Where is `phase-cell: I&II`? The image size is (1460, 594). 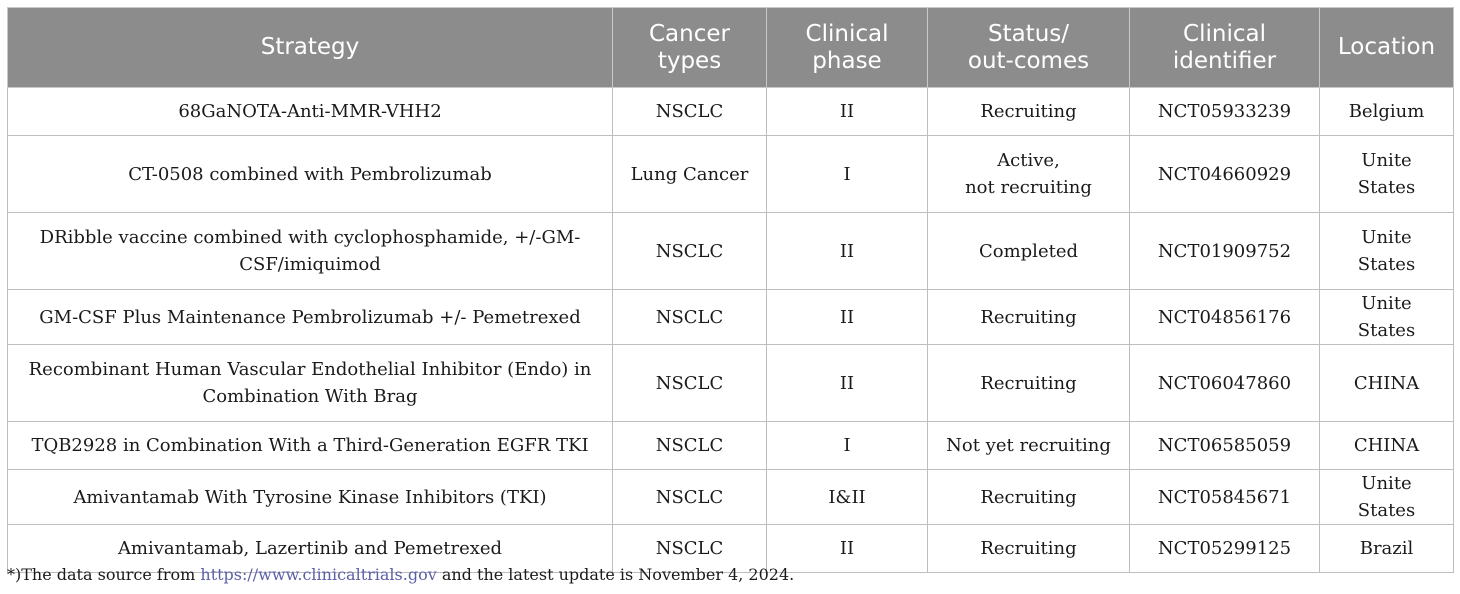
phase-cell: I&II is located at coordinates (847, 497).